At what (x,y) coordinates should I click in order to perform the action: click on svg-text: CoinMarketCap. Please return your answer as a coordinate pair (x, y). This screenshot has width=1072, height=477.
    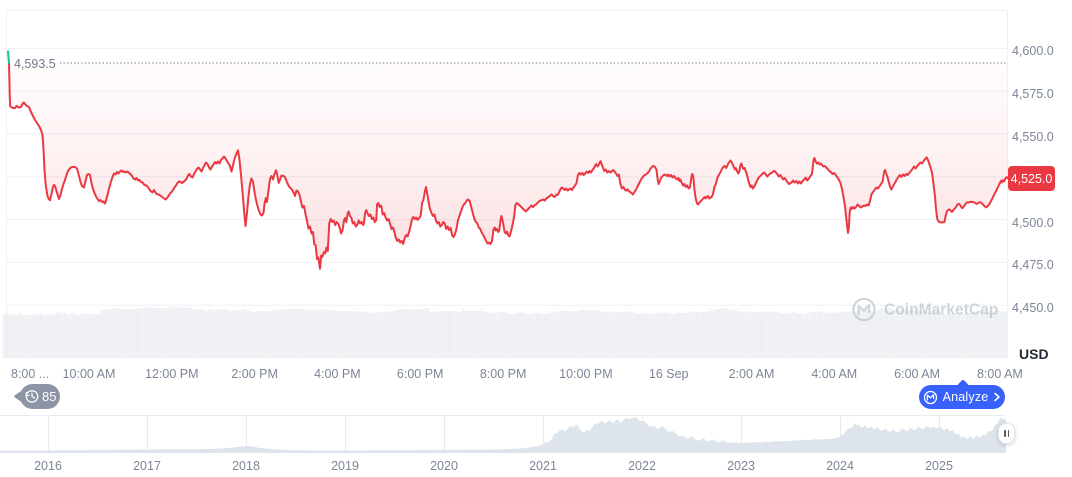
    Looking at the image, I should click on (941, 310).